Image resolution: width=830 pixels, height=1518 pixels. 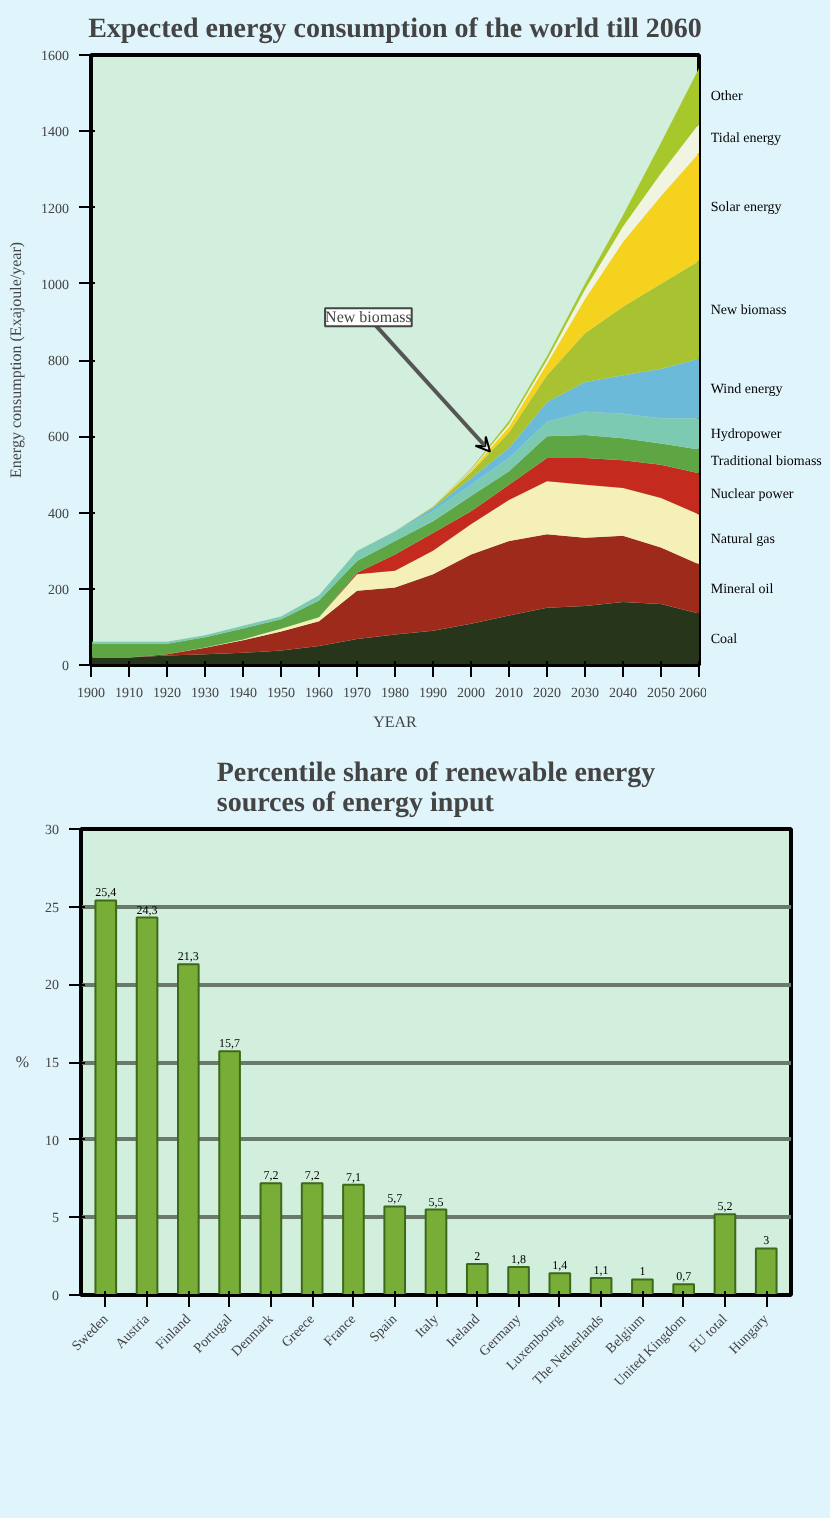 What do you see at coordinates (368, 317) in the screenshot?
I see `annotation: New biomass` at bounding box center [368, 317].